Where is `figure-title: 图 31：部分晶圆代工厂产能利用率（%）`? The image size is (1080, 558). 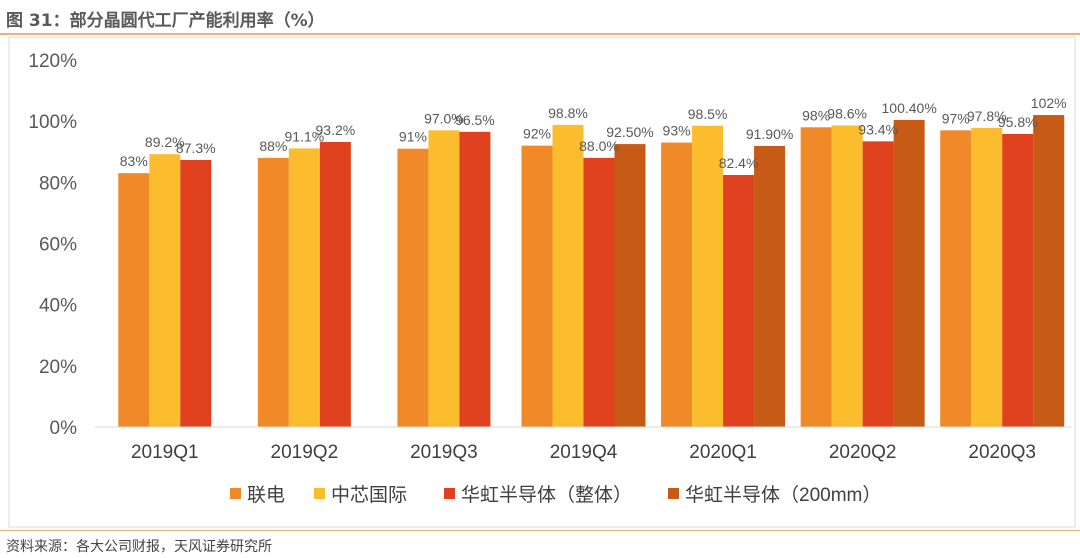 figure-title: 图 31：部分晶圆代工厂产能利用率（%） is located at coordinates (165, 21).